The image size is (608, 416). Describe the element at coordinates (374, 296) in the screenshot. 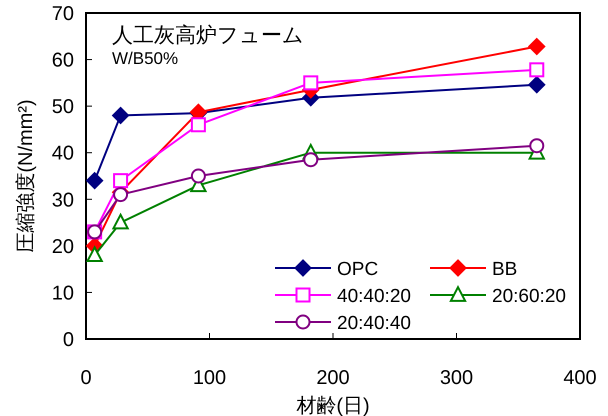

I see `legend-label: 40:40:20` at that location.